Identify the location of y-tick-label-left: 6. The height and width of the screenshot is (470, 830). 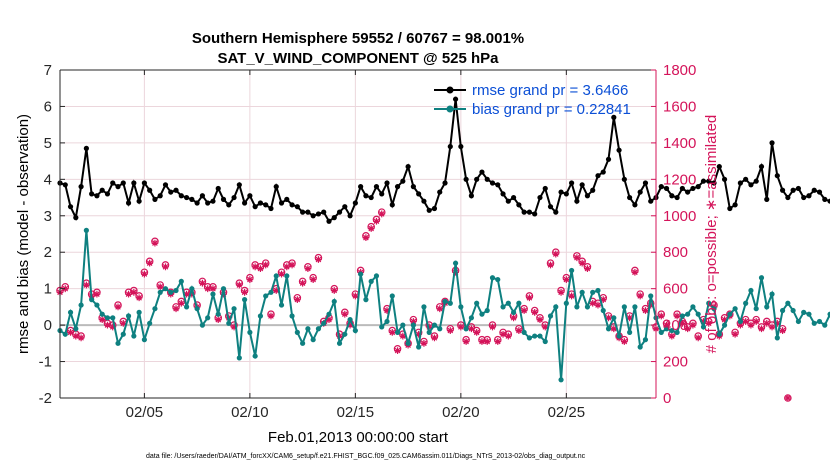
(48, 106).